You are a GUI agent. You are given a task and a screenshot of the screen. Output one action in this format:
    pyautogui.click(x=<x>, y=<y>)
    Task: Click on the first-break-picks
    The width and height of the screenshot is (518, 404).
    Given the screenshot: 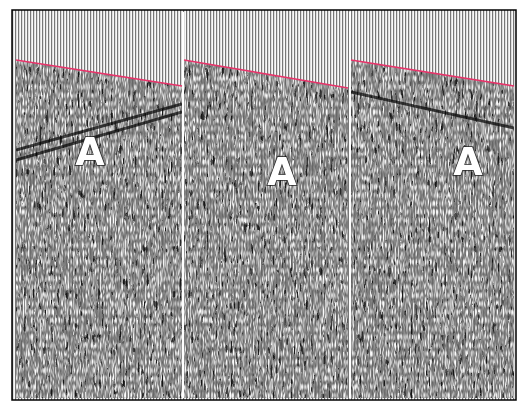 What is the action you would take?
    pyautogui.click(x=265, y=74)
    